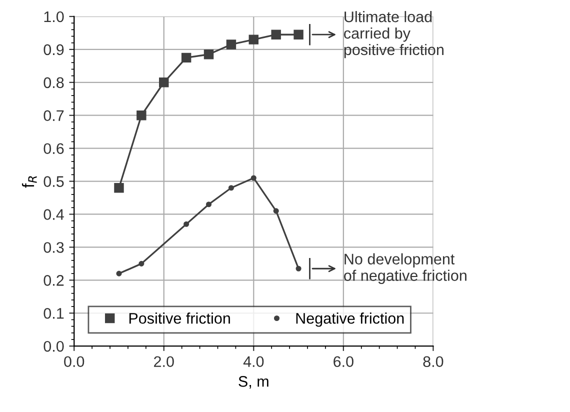 Image resolution: width=570 pixels, height=412 pixels. What do you see at coordinates (54, 214) in the screenshot?
I see `y-tick-label: 0.4` at bounding box center [54, 214].